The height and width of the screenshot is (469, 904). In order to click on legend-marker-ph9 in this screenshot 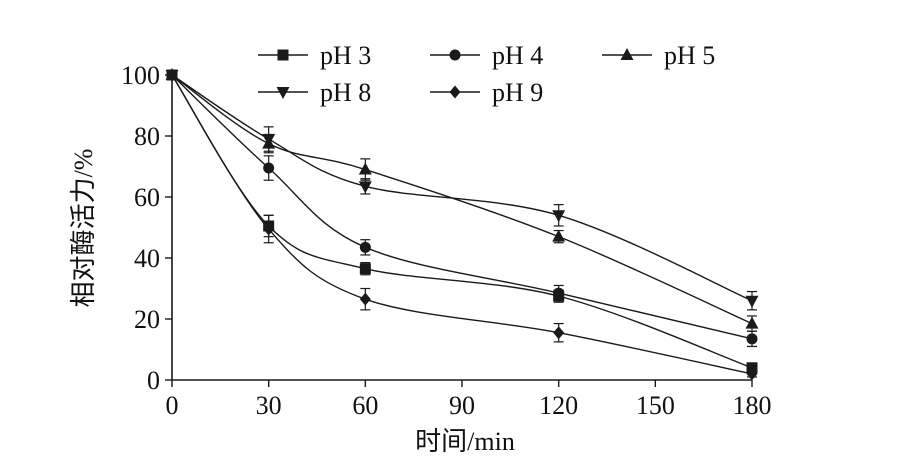, I will do `click(455, 92)`.